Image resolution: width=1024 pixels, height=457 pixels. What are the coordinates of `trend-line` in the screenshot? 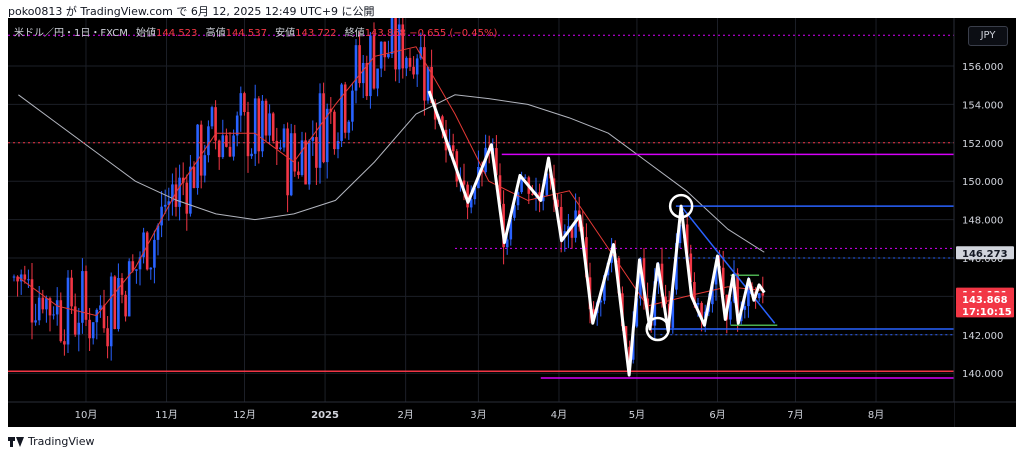 It's located at (728, 264).